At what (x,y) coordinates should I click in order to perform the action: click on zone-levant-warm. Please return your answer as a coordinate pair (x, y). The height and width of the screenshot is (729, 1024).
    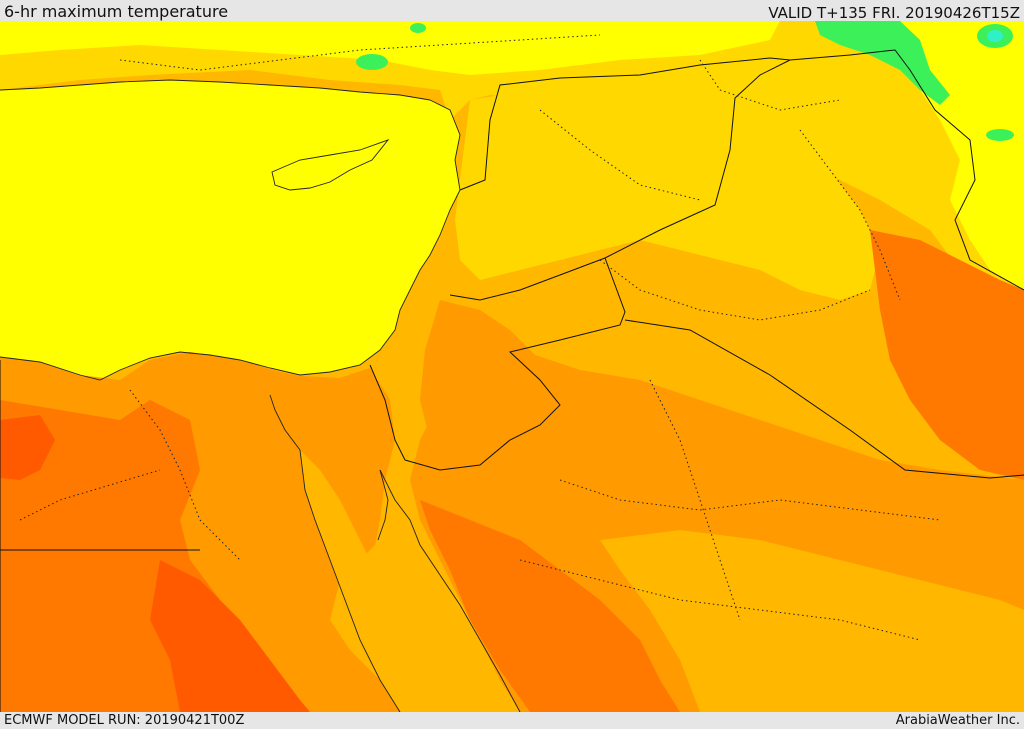
    Looking at the image, I should click on (667, 192).